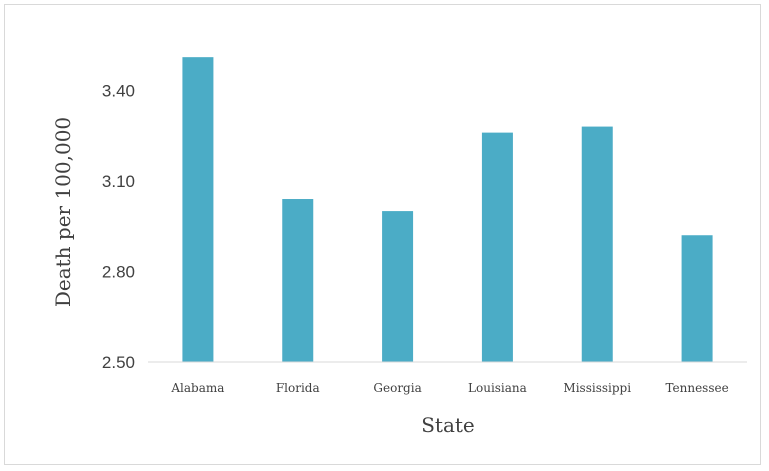 Image resolution: width=769 pixels, height=471 pixels. Describe the element at coordinates (397, 388) in the screenshot. I see `x-tick-label: Georgia` at that location.